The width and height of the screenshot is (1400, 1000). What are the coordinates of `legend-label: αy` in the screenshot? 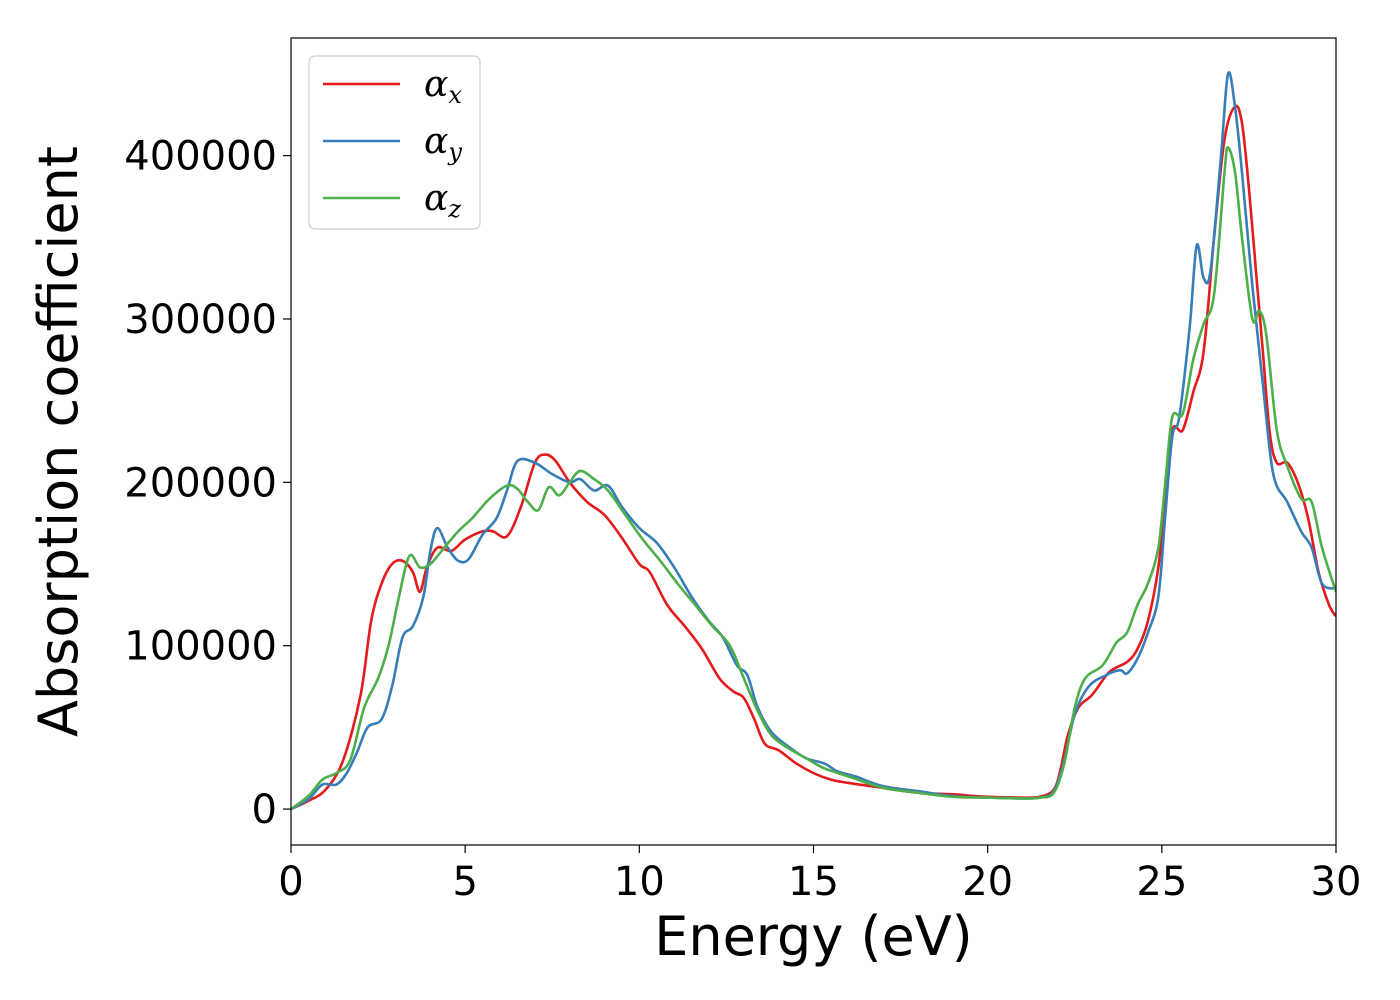 It's located at (443, 143).